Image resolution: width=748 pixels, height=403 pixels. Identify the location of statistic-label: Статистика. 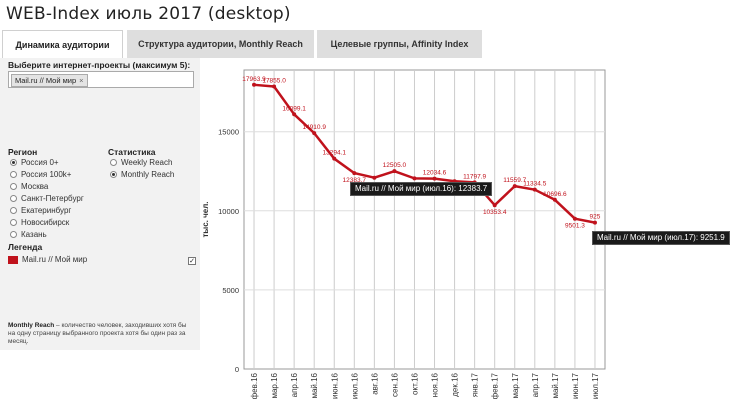
(132, 152).